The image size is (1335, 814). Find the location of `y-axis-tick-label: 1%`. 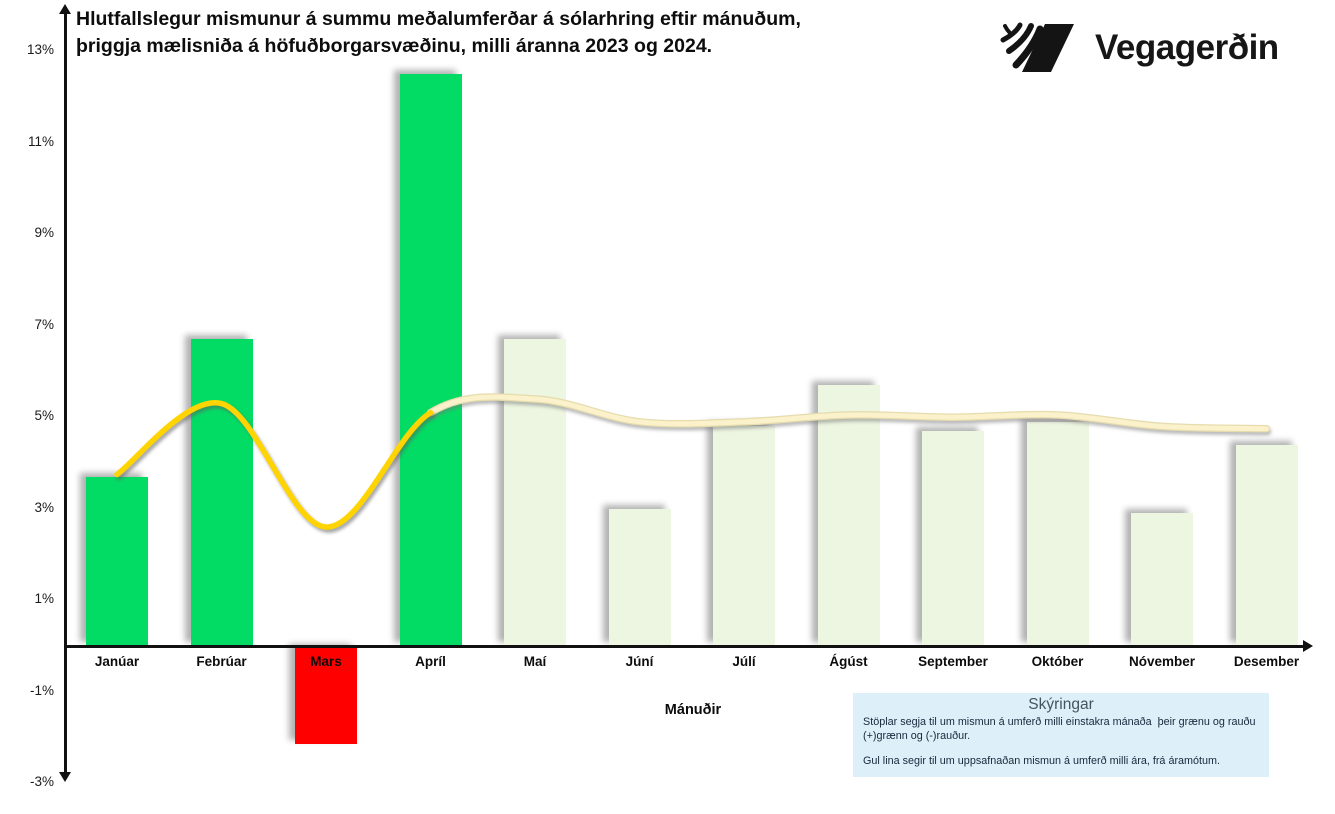

y-axis-tick-label: 1% is located at coordinates (44, 599).